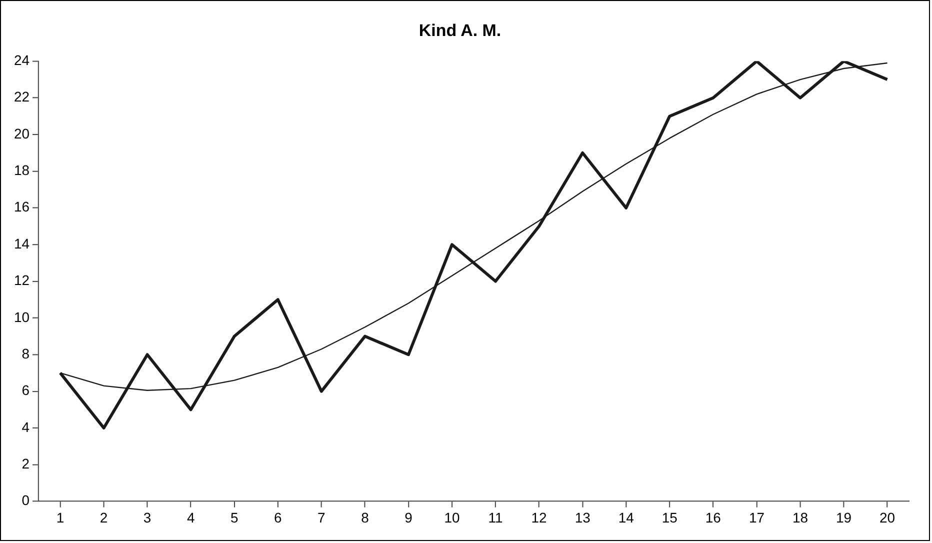 The width and height of the screenshot is (932, 543). Describe the element at coordinates (670, 518) in the screenshot. I see `x-tick-label: 15` at that location.